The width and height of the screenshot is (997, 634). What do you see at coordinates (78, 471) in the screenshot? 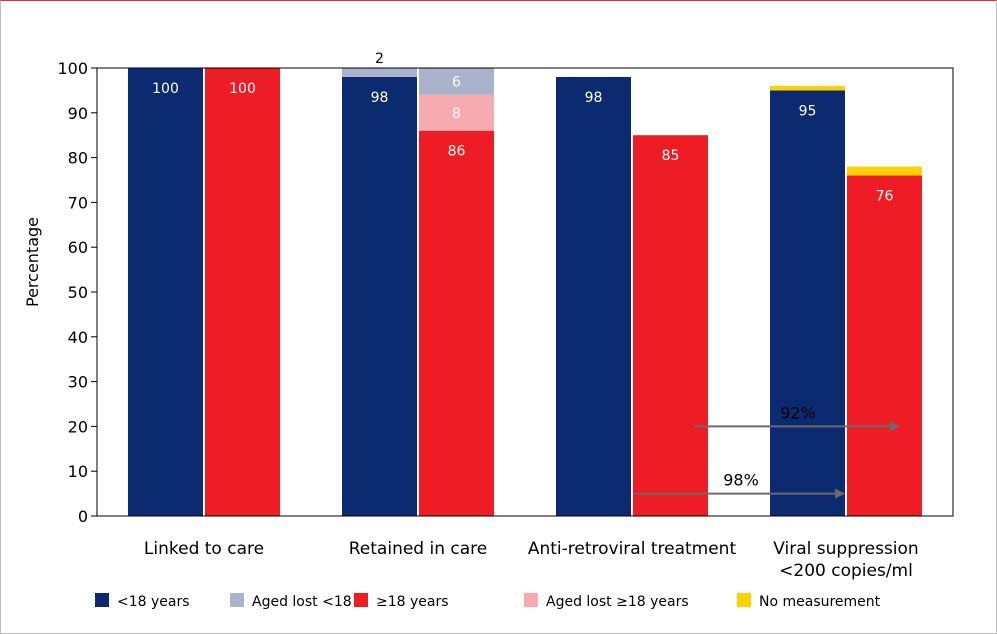
I see `y-tick-label: 10` at bounding box center [78, 471].